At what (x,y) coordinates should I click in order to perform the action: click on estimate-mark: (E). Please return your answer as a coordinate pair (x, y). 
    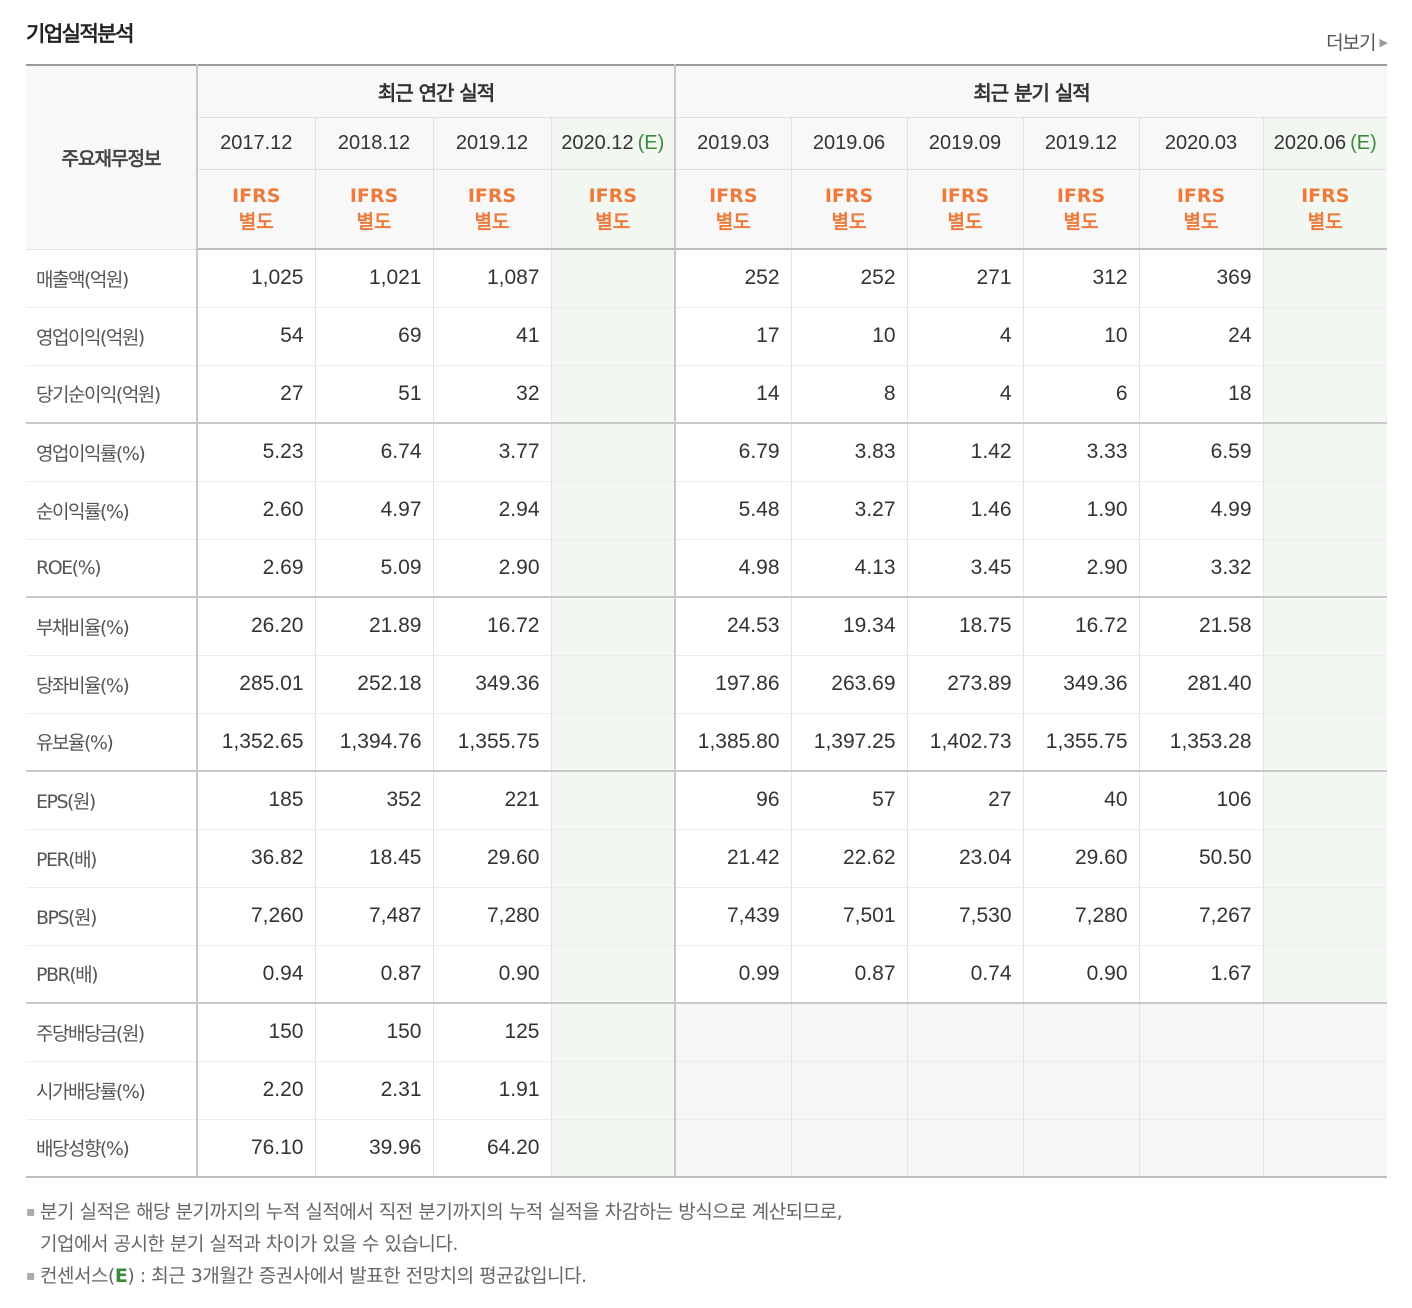
    Looking at the image, I should click on (651, 142).